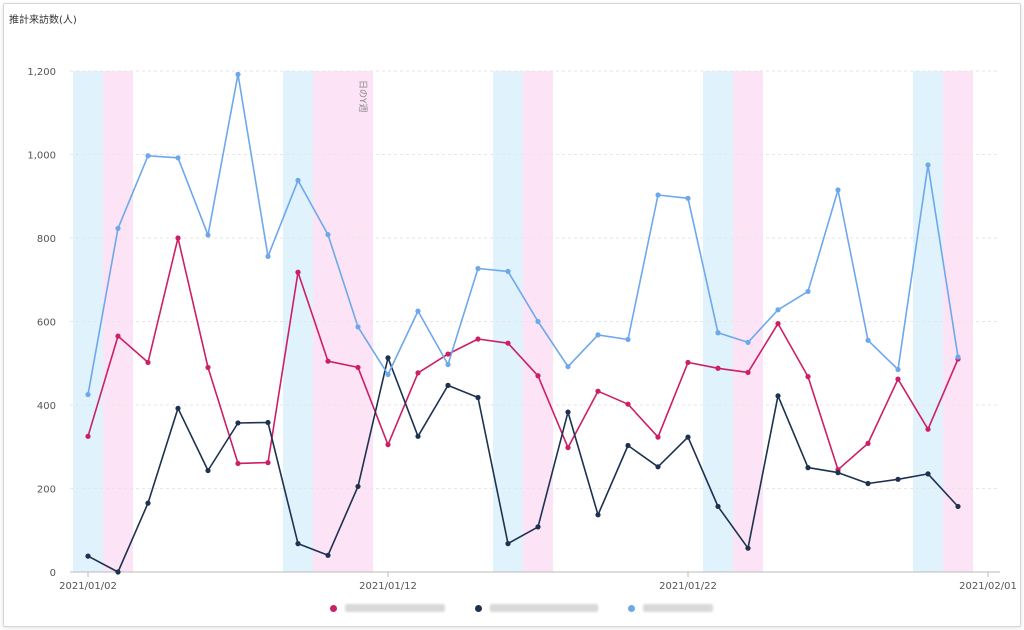  What do you see at coordinates (46, 239) in the screenshot?
I see `y-tick-label: 800` at bounding box center [46, 239].